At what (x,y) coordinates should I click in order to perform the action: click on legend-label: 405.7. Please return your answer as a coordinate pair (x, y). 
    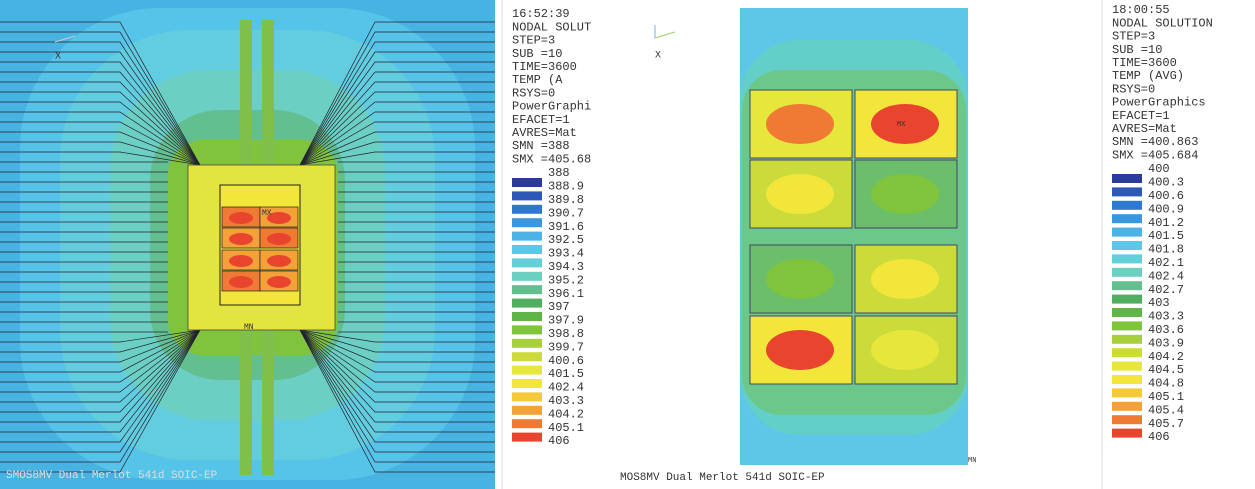
    Looking at the image, I should click on (1166, 424).